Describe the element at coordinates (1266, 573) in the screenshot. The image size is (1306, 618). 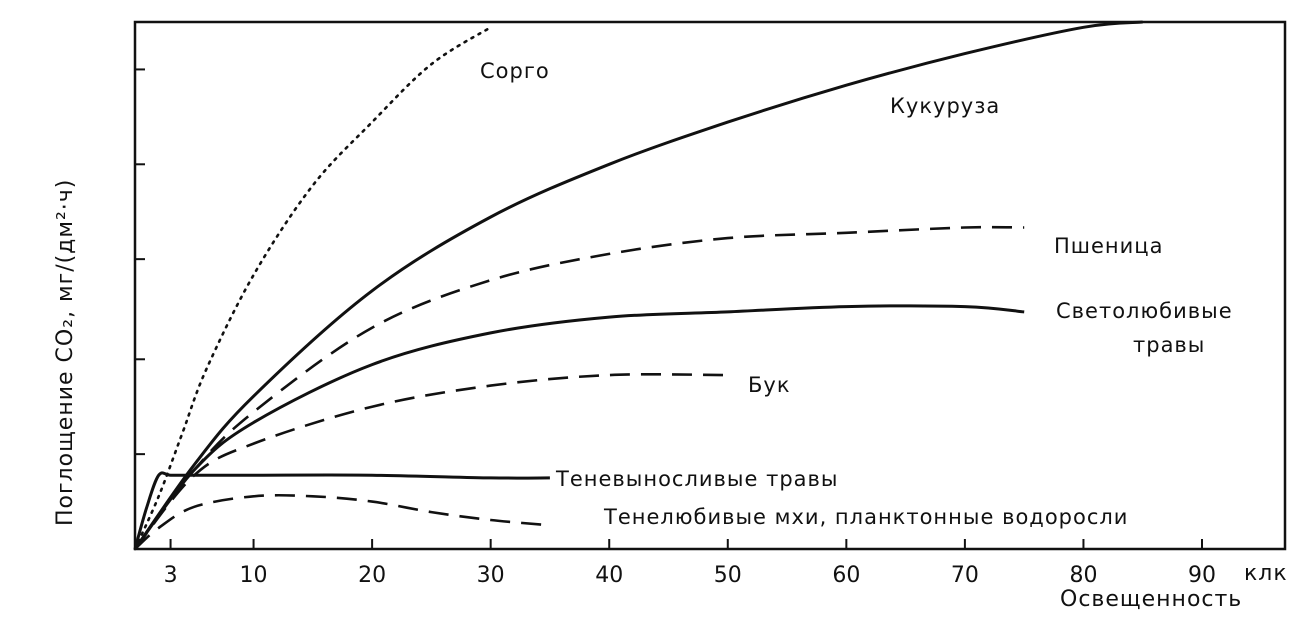
I see `x-axis-unit: клк` at that location.